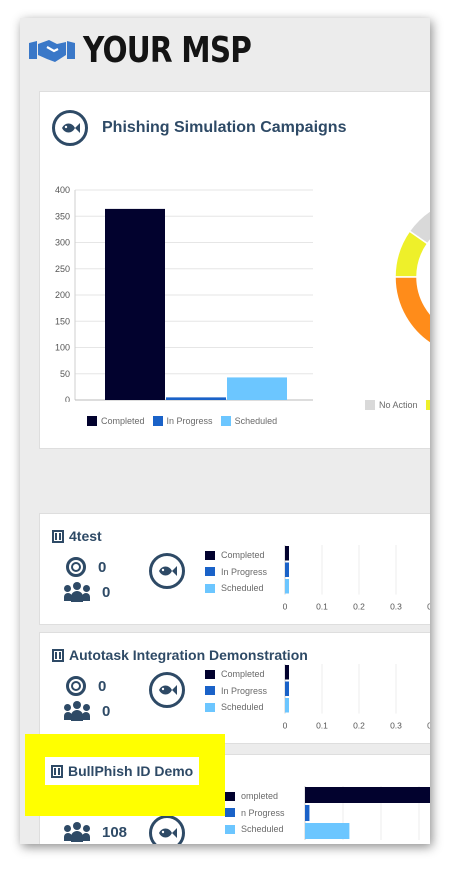  Describe the element at coordinates (367, 813) in the screenshot. I see `campaign-status-mini-chart` at that location.